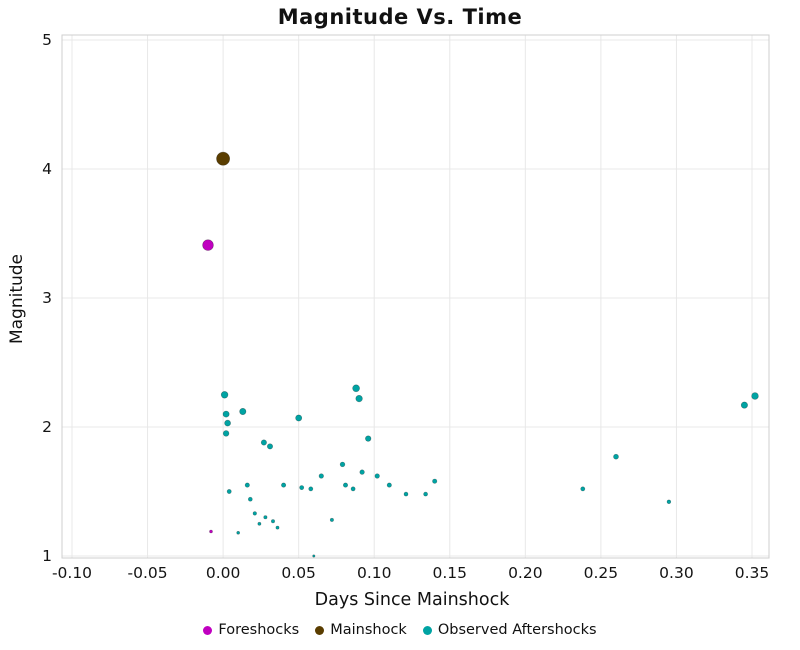  I want to click on svg-text: 0.15, so click(450, 573).